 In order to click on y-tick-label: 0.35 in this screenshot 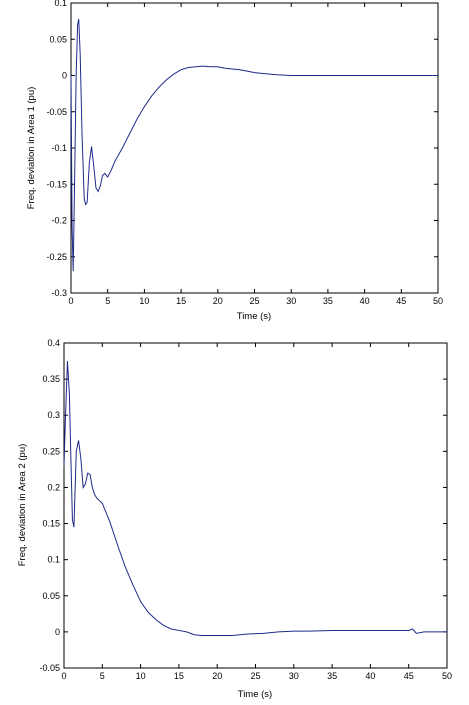, I will do `click(51, 379)`.